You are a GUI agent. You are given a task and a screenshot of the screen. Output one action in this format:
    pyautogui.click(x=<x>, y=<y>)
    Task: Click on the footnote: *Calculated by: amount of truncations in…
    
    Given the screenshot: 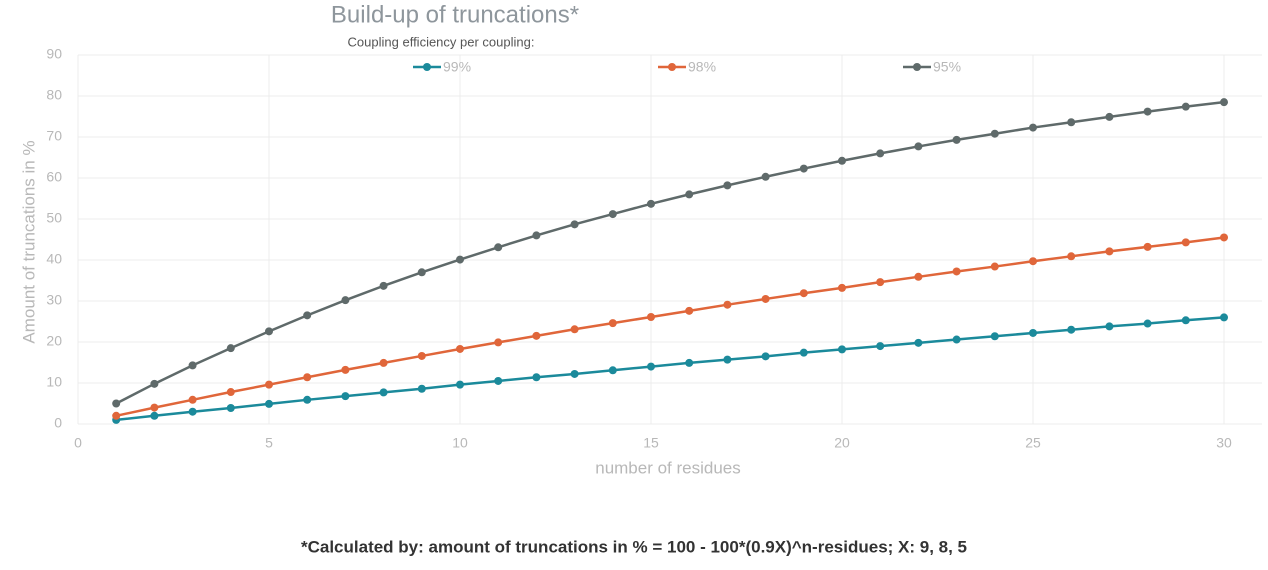 What is the action you would take?
    pyautogui.click(x=634, y=546)
    